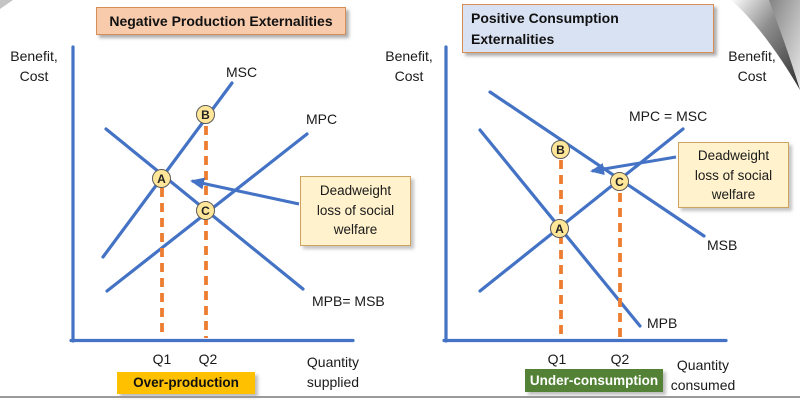  What do you see at coordinates (208, 359) in the screenshot?
I see `left-q2-label: Q2` at bounding box center [208, 359].